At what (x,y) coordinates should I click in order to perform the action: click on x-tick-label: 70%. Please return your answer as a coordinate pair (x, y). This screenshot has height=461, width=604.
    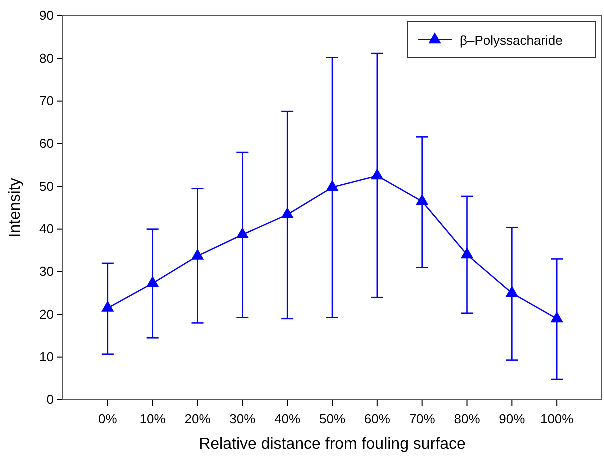
    Looking at the image, I should click on (422, 418).